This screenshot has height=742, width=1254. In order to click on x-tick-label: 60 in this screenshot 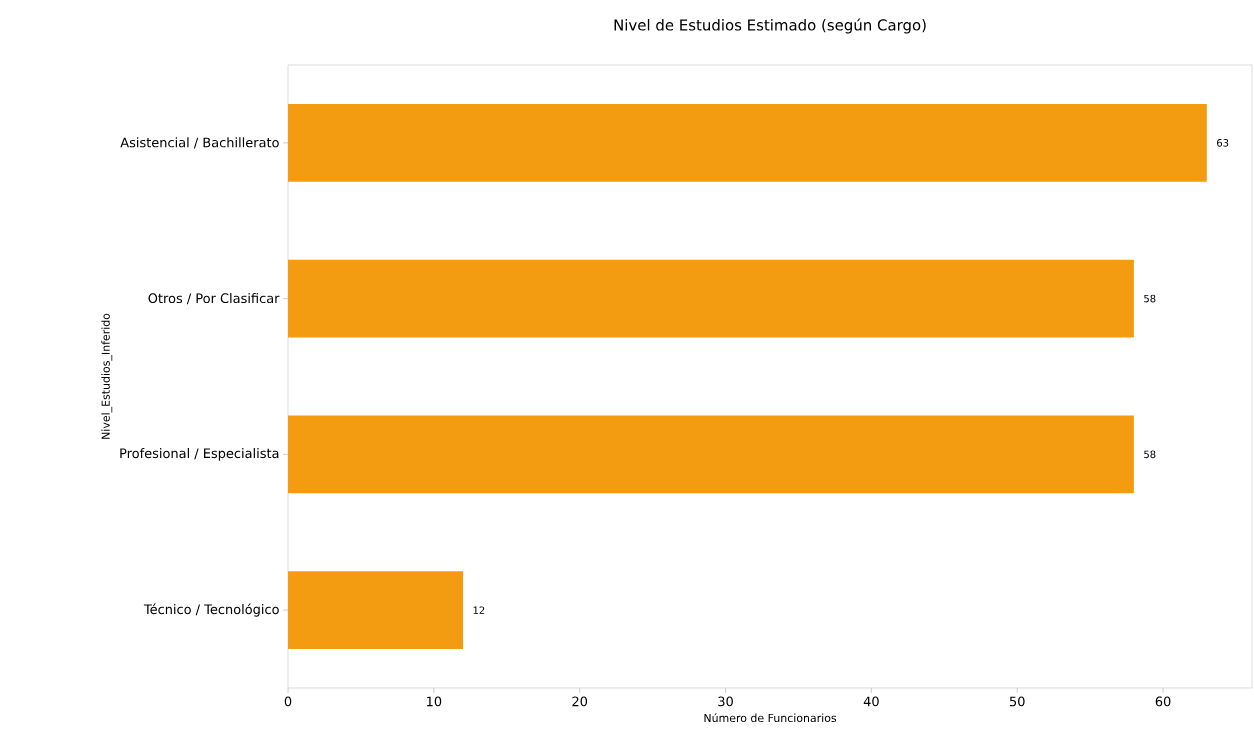, I will do `click(1163, 701)`.